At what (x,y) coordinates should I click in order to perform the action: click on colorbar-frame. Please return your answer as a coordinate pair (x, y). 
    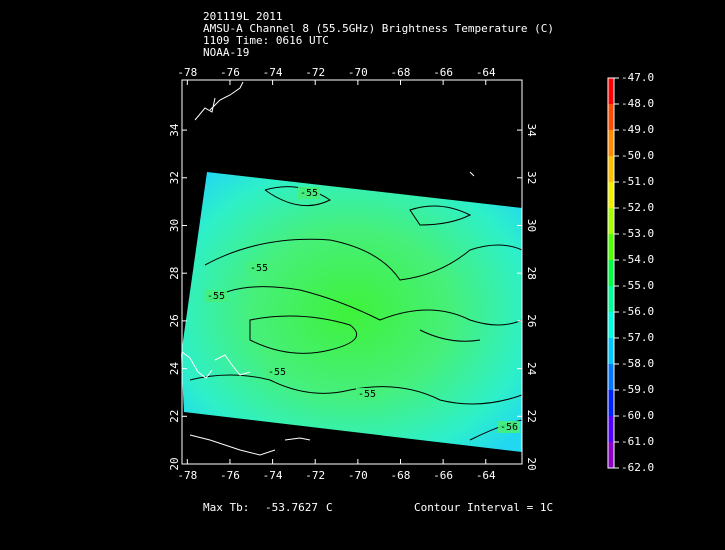
    Looking at the image, I should click on (611, 273).